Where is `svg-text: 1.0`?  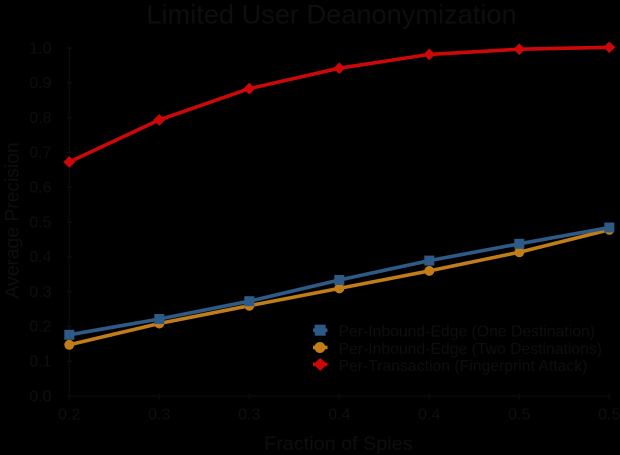
svg-text: 1.0 is located at coordinates (40, 48).